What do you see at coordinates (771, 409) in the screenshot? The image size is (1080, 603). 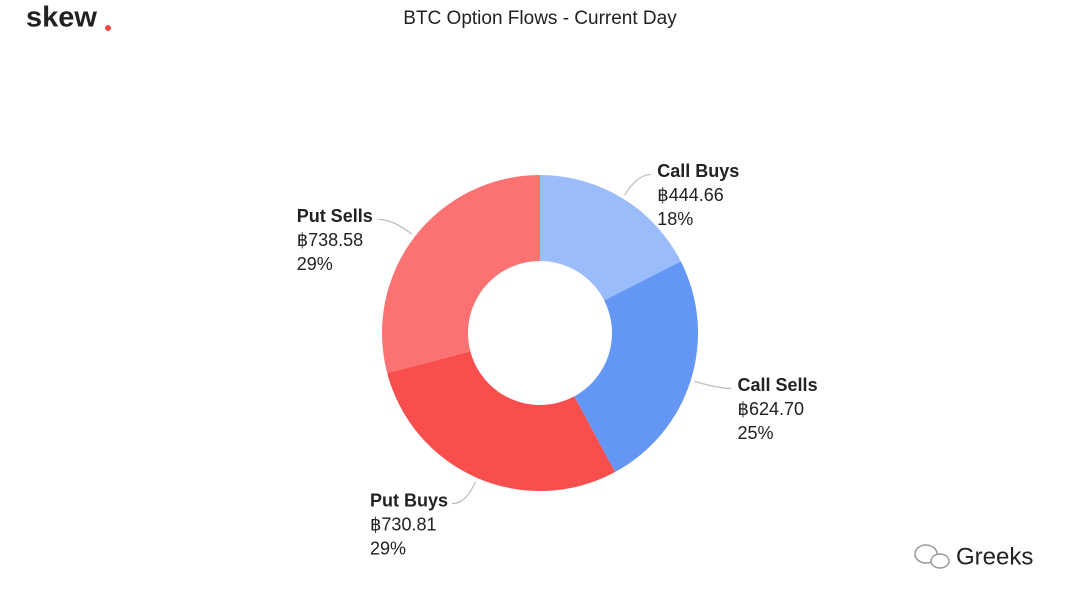 I see `value-label: ฿624.70` at bounding box center [771, 409].